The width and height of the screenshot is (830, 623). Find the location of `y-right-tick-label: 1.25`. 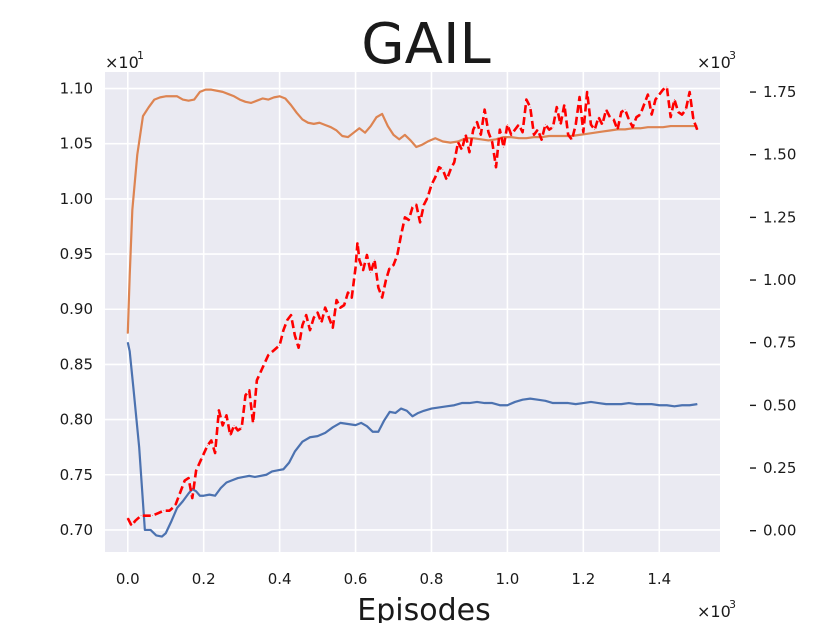

y-right-tick-label: 1.25 is located at coordinates (779, 217).